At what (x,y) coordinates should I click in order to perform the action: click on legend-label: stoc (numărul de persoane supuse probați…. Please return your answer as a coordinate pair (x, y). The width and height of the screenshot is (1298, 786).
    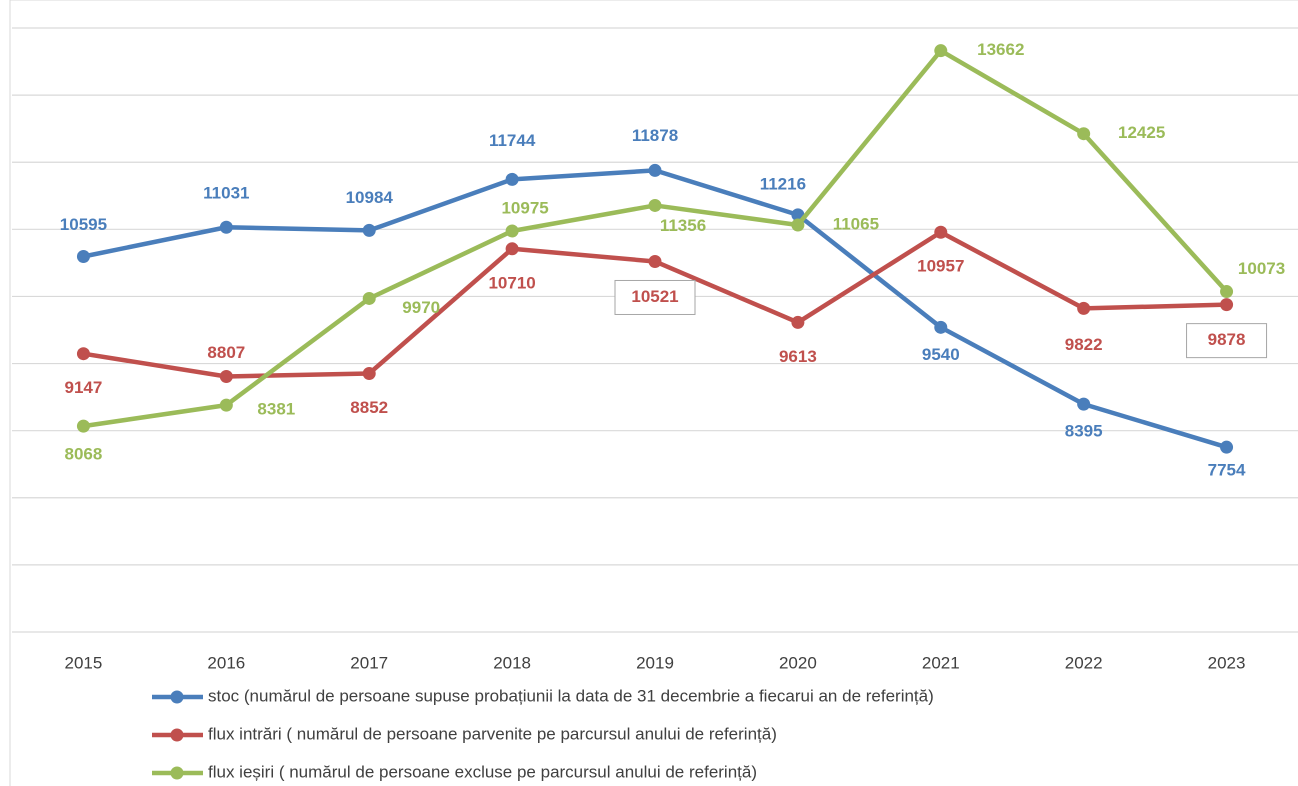
    Looking at the image, I should click on (571, 695).